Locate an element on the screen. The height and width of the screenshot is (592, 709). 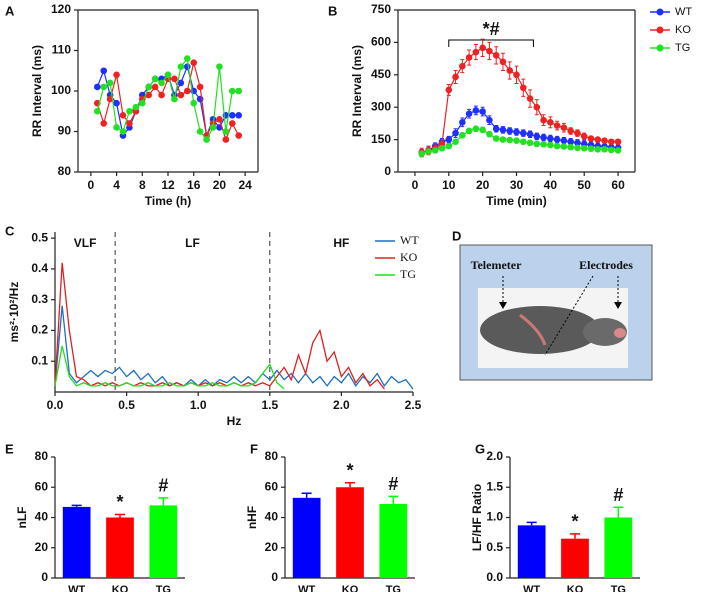
y-tick-label: 0.5 is located at coordinates (39, 237).